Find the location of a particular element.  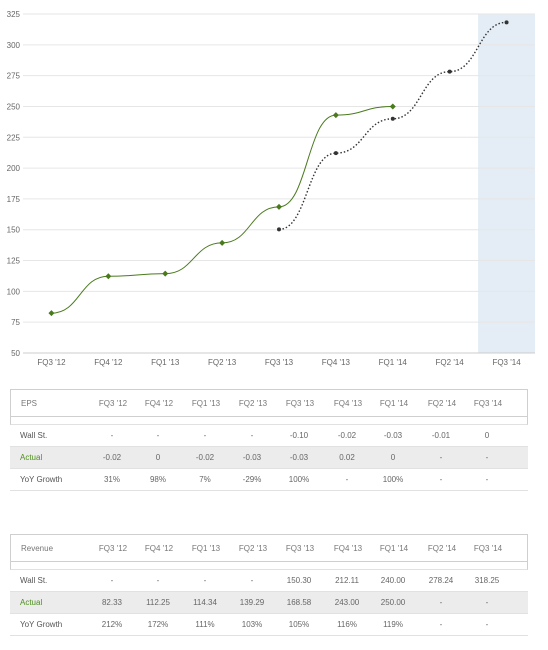

table-cell: -0.01 is located at coordinates (441, 435).